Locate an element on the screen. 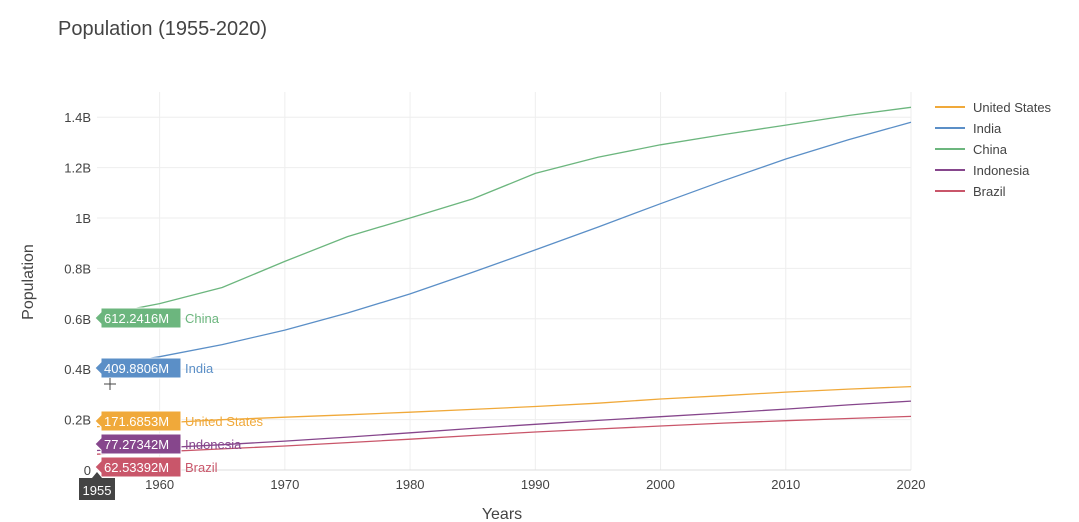 Image resolution: width=1079 pixels, height=522 pixels. hover-label-india: 409.8806M India is located at coordinates (154, 368).